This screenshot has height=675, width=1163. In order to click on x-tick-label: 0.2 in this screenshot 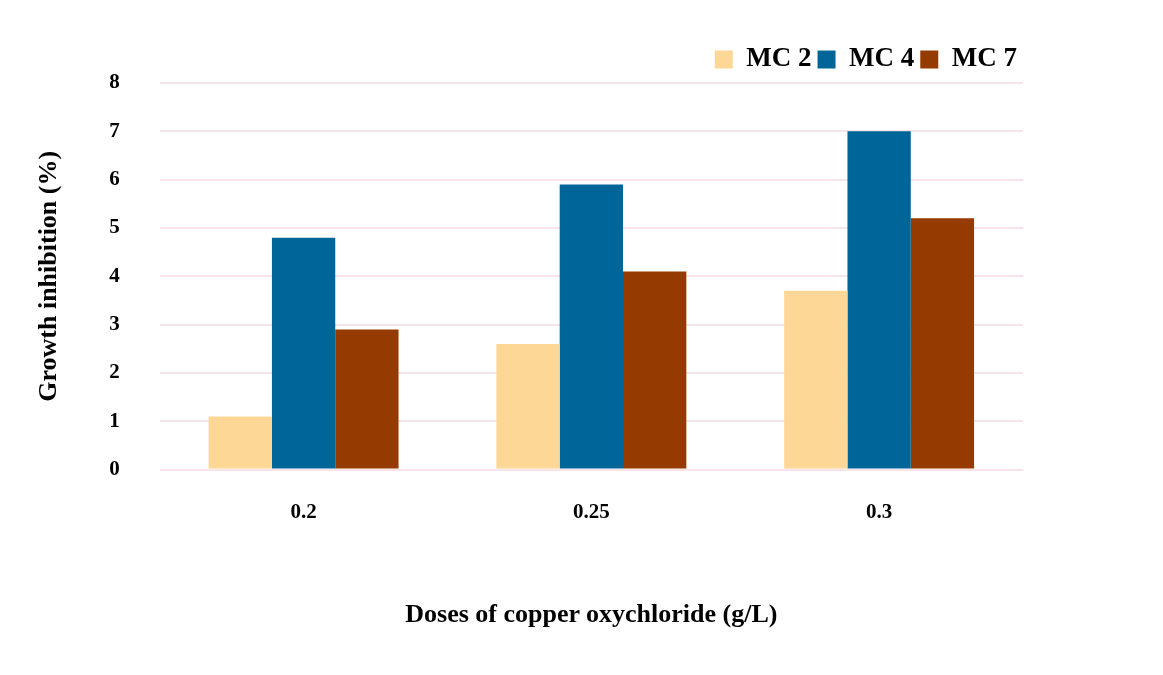, I will do `click(303, 510)`.